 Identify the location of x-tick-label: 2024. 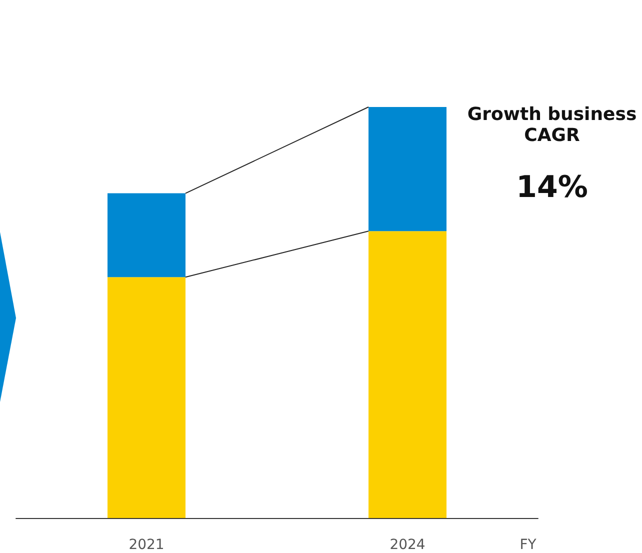
(408, 545).